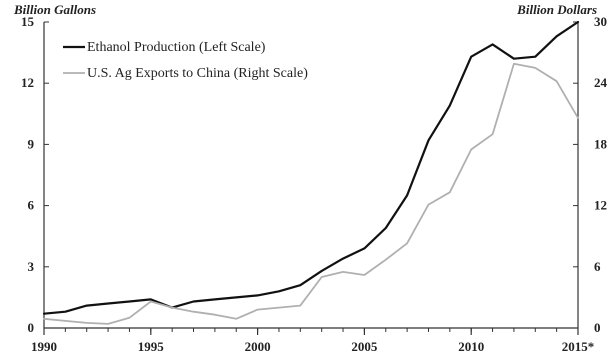 This screenshot has height=360, width=615. What do you see at coordinates (31, 205) in the screenshot?
I see `left-tick-label: 6` at bounding box center [31, 205].